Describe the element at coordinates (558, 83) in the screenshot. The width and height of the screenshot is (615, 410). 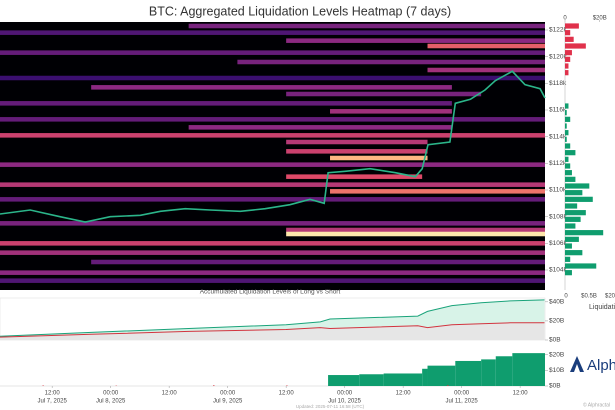
I see `y-tick-label: $118k` at that location.